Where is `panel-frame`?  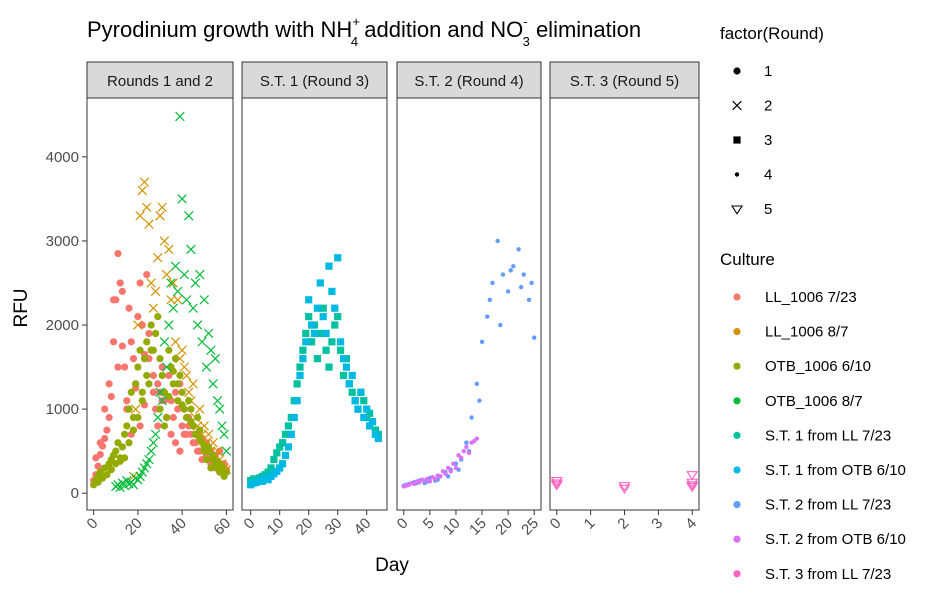 panel-frame is located at coordinates (469, 304).